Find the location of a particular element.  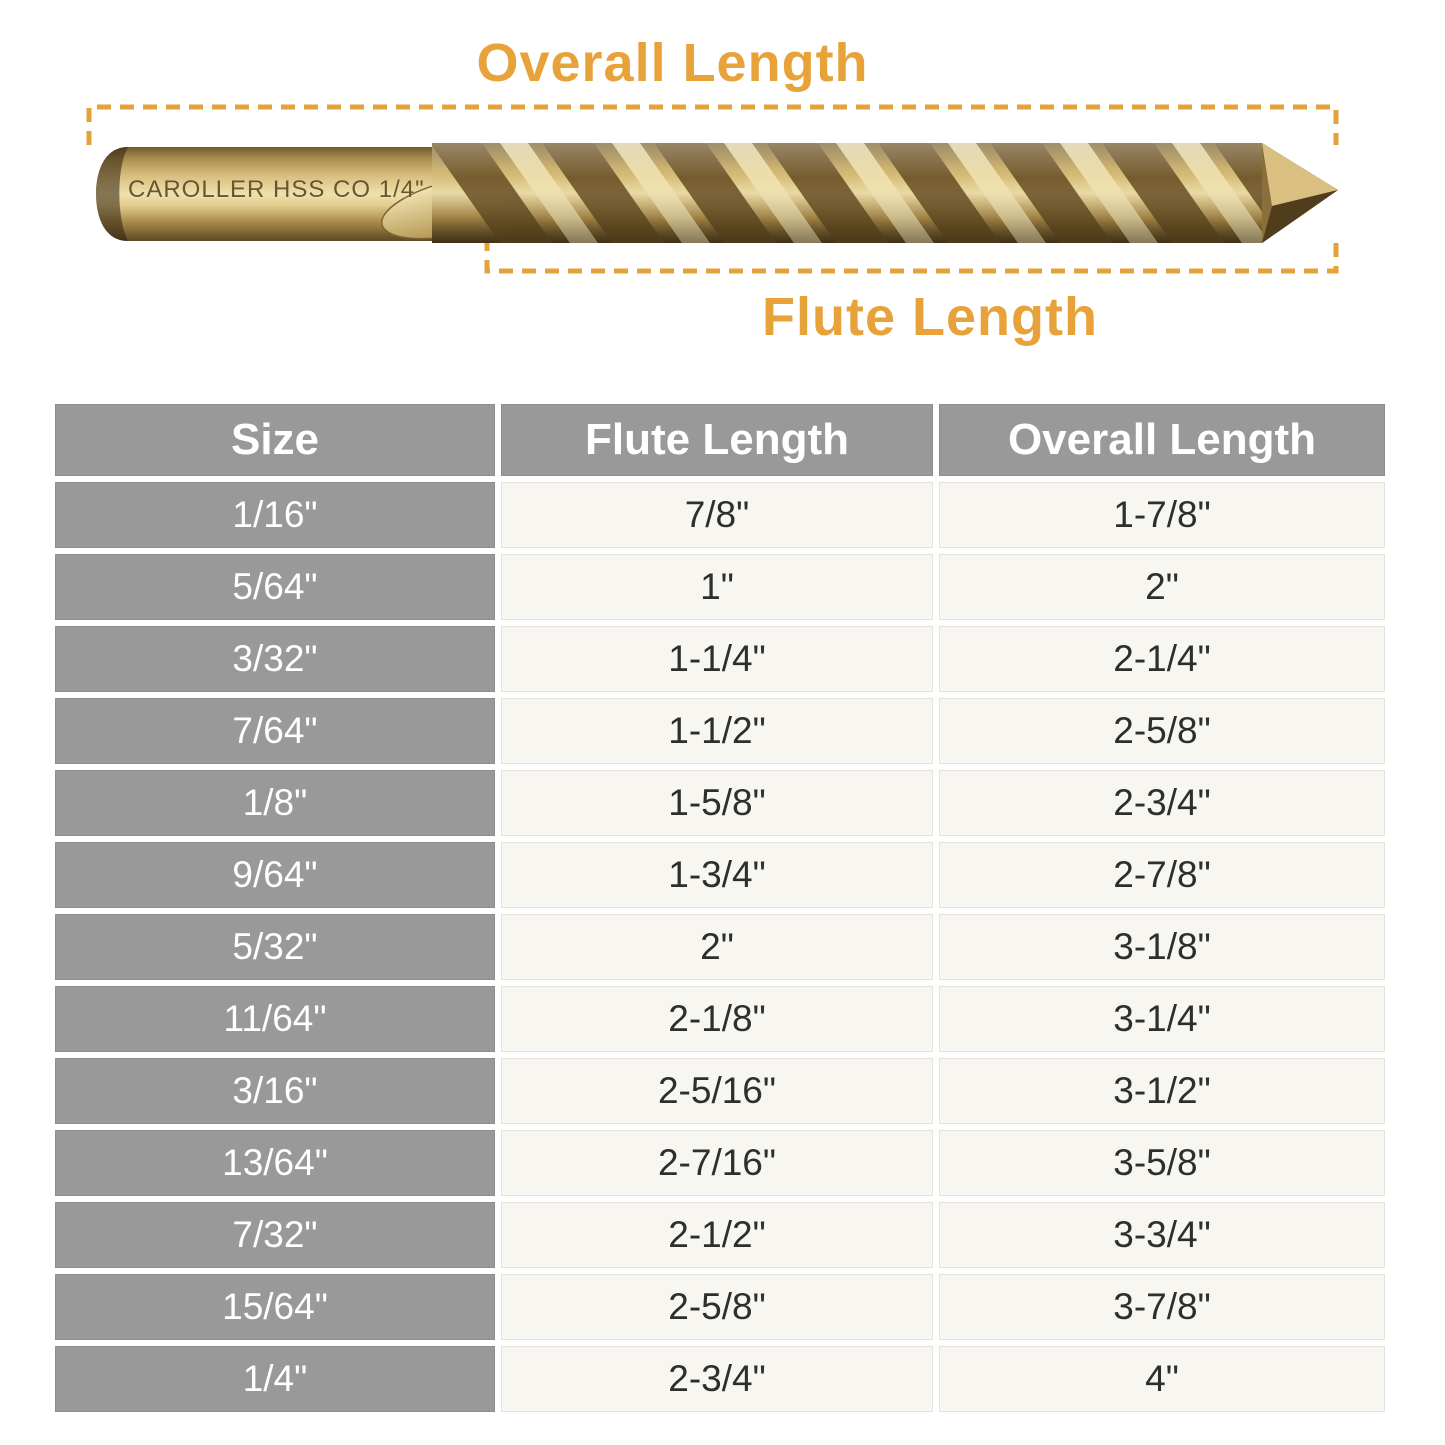

table-row: 1/8" 1-5/8" 2-3/4" is located at coordinates (720, 803).